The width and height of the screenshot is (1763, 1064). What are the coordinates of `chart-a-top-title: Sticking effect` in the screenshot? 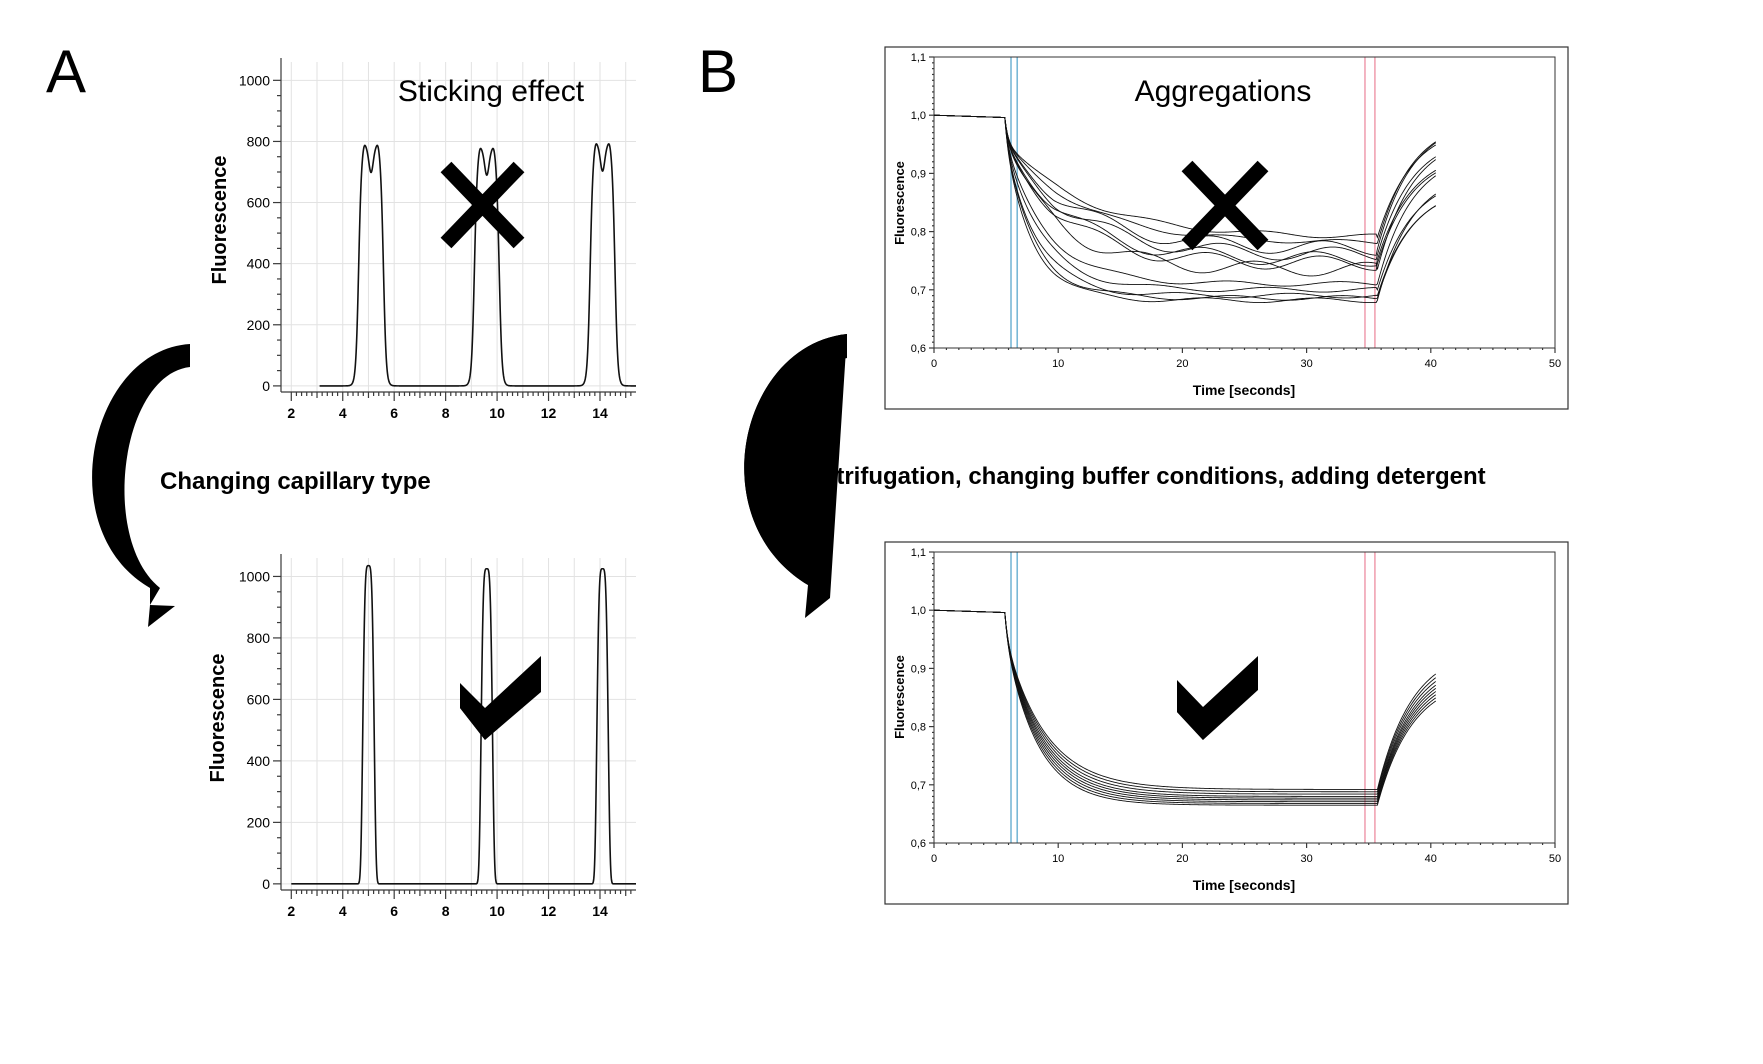 It's located at (491, 91).